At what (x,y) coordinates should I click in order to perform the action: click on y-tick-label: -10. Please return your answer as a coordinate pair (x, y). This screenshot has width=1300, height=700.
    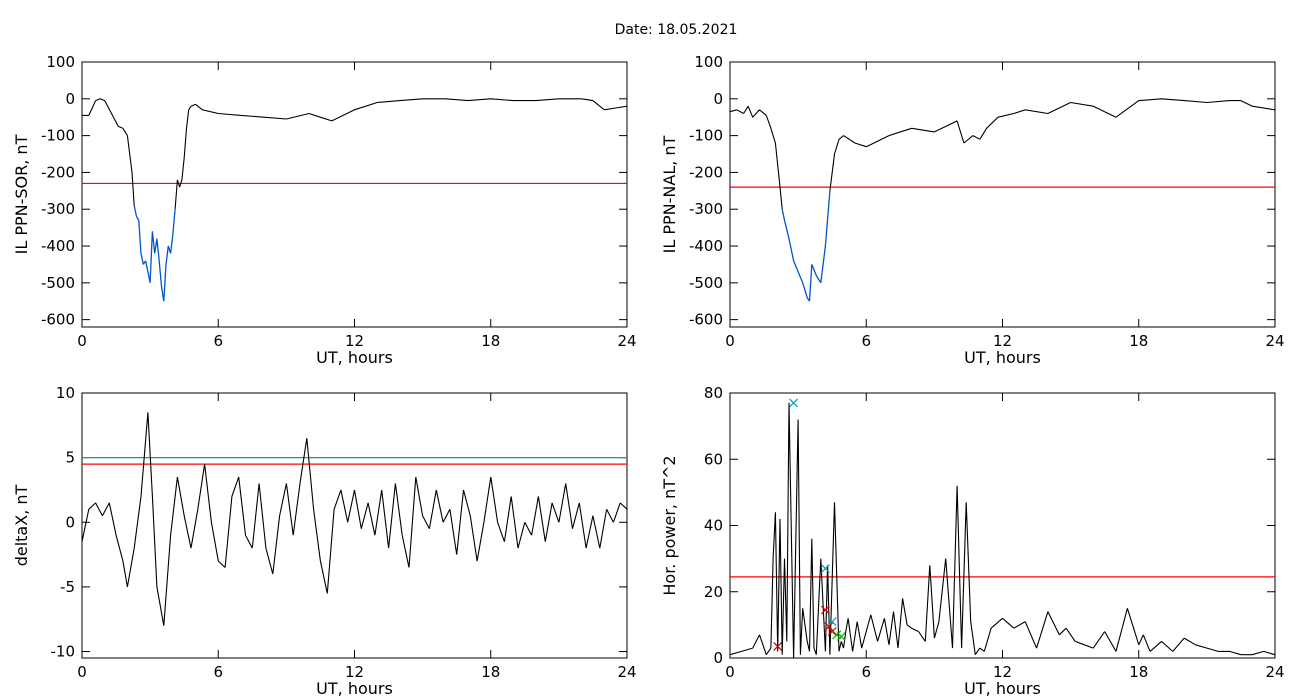
    Looking at the image, I should click on (63, 652).